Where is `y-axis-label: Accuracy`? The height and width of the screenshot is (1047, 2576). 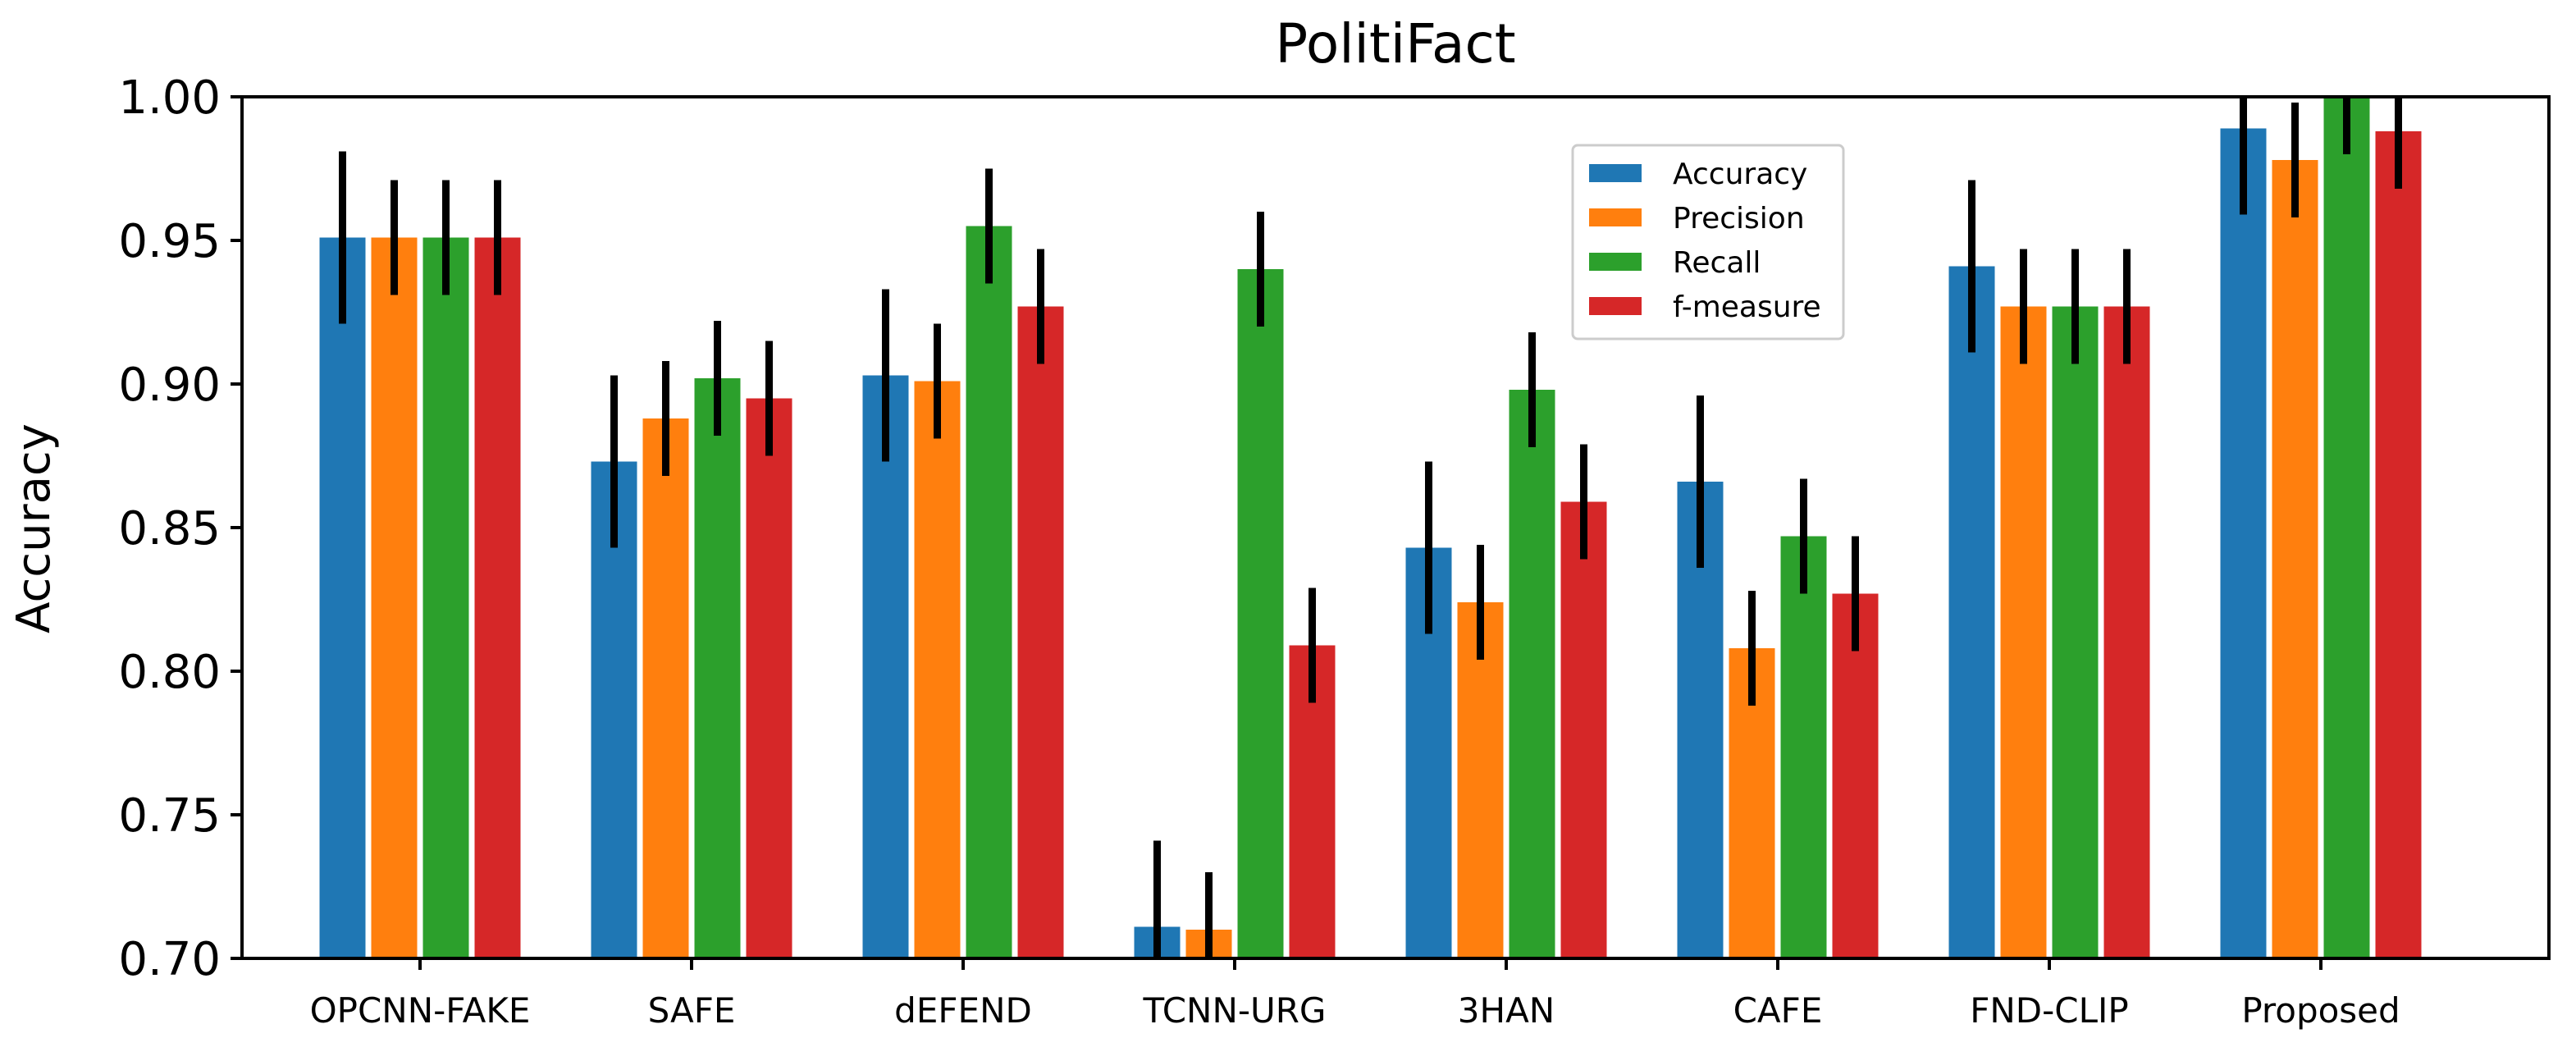 y-axis-label: Accuracy is located at coordinates (34, 528).